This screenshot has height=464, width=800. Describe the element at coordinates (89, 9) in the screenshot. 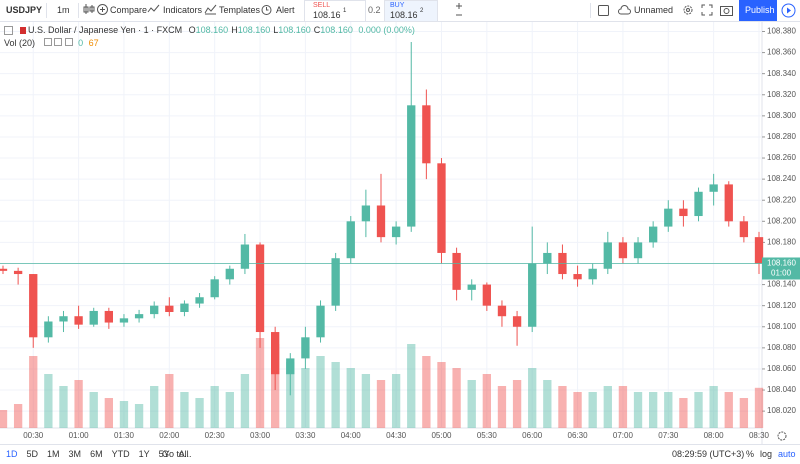

I see `chart-type-icon` at that location.